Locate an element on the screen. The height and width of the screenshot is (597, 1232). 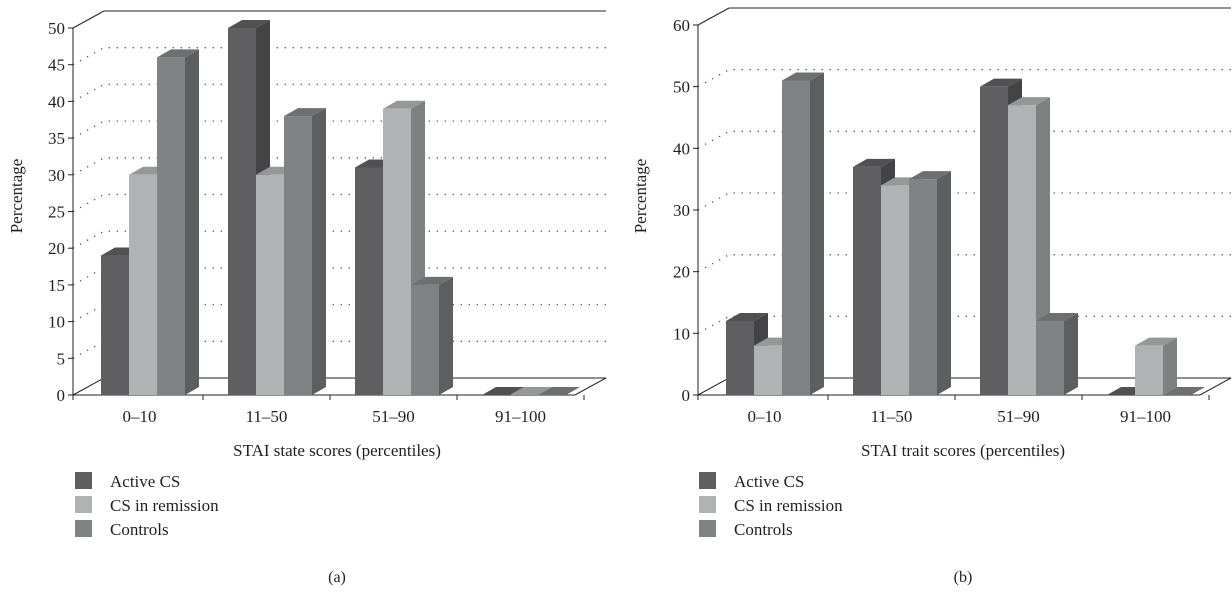
y-tick-label: 50 is located at coordinates (681, 87).